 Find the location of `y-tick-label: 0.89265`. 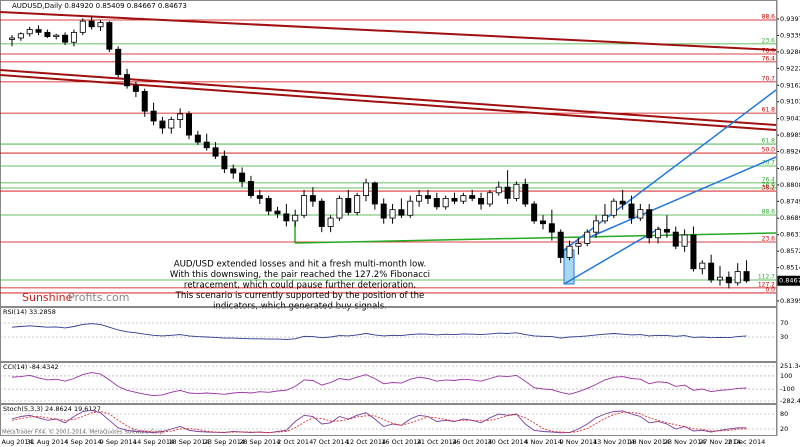

y-tick-label: 0.89265 is located at coordinates (790, 152).